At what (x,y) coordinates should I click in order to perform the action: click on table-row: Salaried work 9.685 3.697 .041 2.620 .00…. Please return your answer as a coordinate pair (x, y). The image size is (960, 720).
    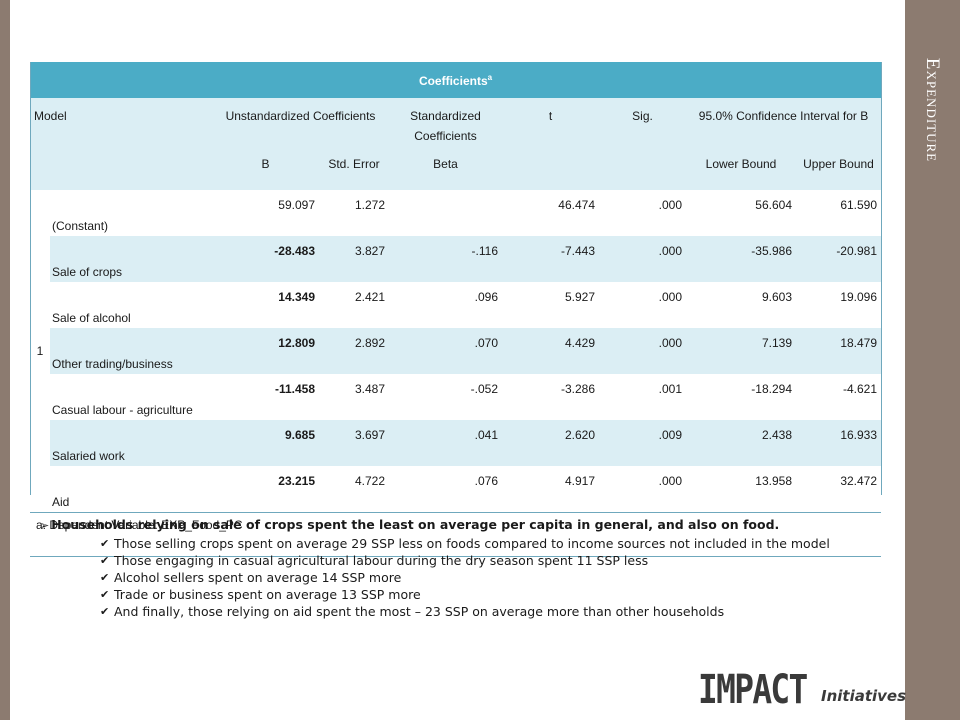
    Looking at the image, I should click on (456, 443).